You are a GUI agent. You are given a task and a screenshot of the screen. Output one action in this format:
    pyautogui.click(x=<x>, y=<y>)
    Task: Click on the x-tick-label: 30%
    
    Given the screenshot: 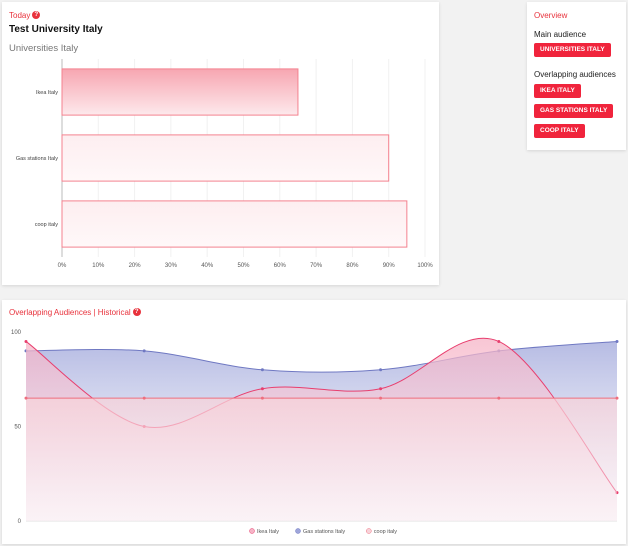 What is the action you would take?
    pyautogui.click(x=171, y=266)
    